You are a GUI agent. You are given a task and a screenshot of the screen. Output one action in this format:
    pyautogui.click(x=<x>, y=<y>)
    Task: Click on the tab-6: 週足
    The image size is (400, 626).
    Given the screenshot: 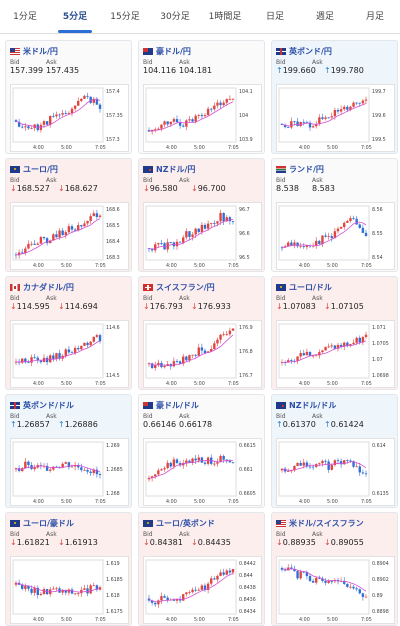 What is the action you would take?
    pyautogui.click(x=324, y=17)
    